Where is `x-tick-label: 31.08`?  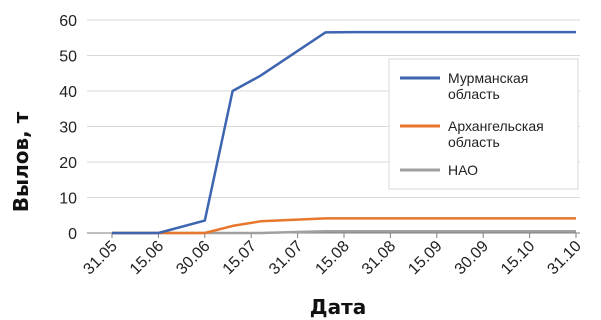
x-tick-label: 31.08 is located at coordinates (379, 258).